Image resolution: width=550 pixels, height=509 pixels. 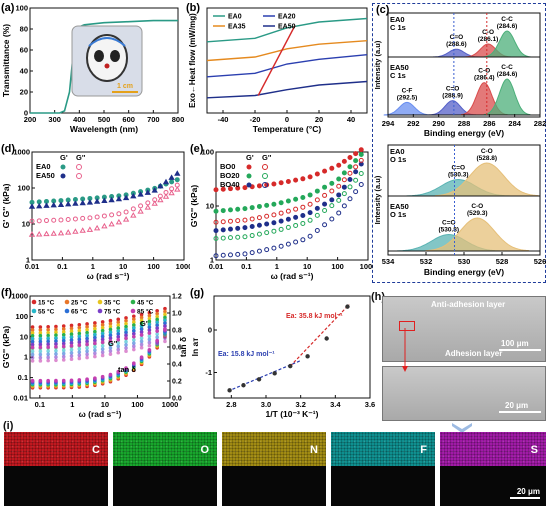 What do you see at coordinates (32, 266) in the screenshot?
I see `chart-d-xtick-label: 0.01` at bounding box center [32, 266].